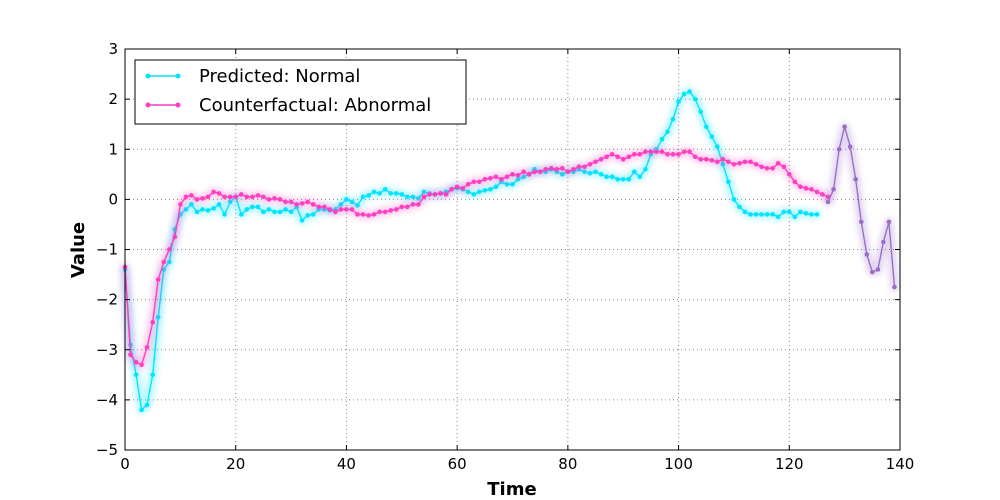 This screenshot has width=1000, height=500. I want to click on y-tick-label: −1, so click(107, 250).